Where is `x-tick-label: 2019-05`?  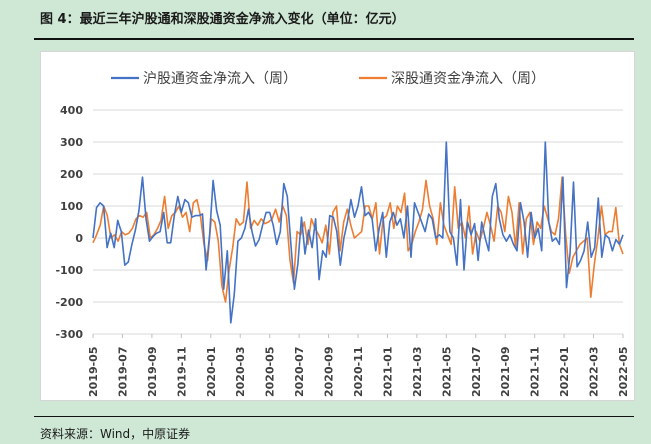
x-tick-label: 2019-05 is located at coordinates (93, 372).